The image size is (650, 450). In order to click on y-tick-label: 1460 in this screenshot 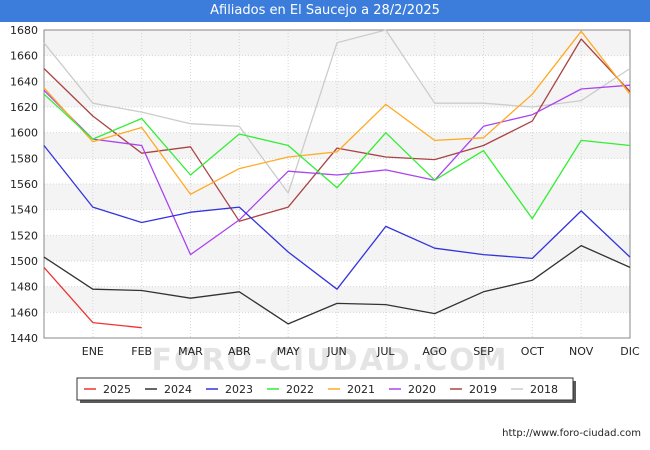, I will do `click(24, 312)`.